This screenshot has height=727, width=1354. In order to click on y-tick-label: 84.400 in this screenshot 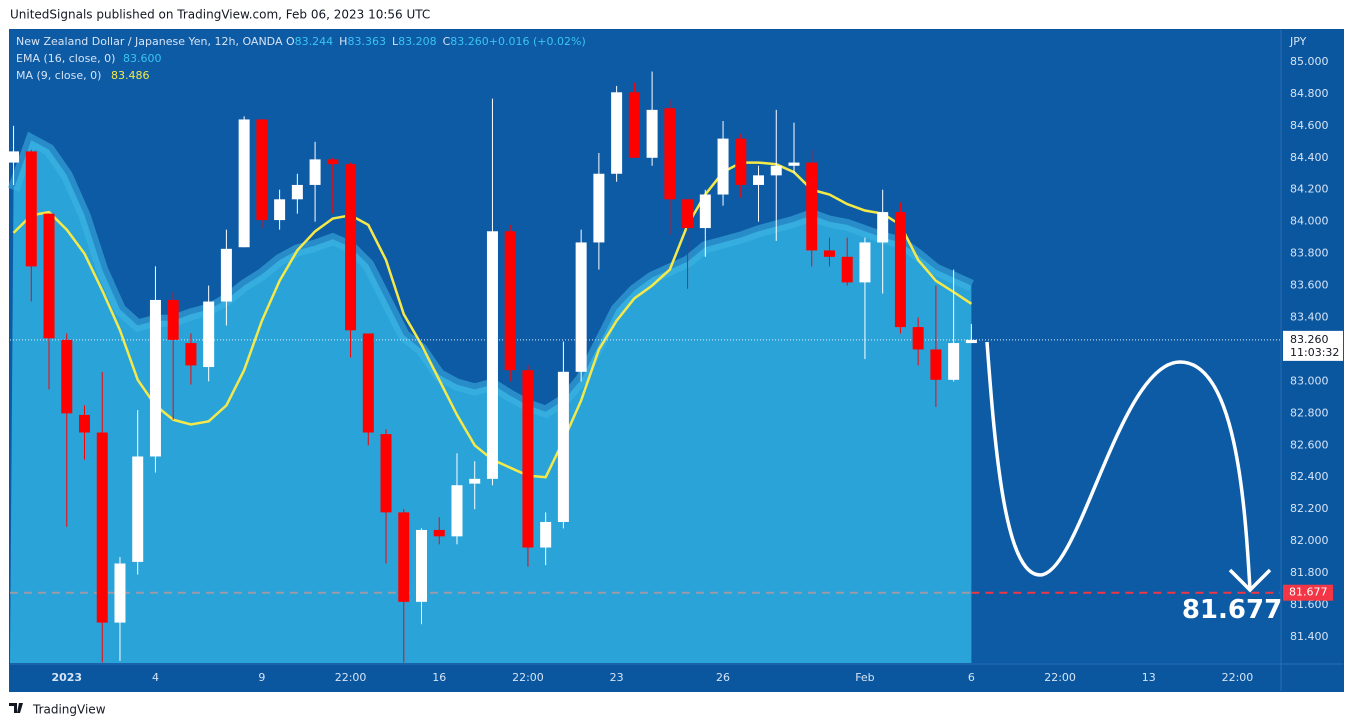, I will do `click(1309, 157)`.